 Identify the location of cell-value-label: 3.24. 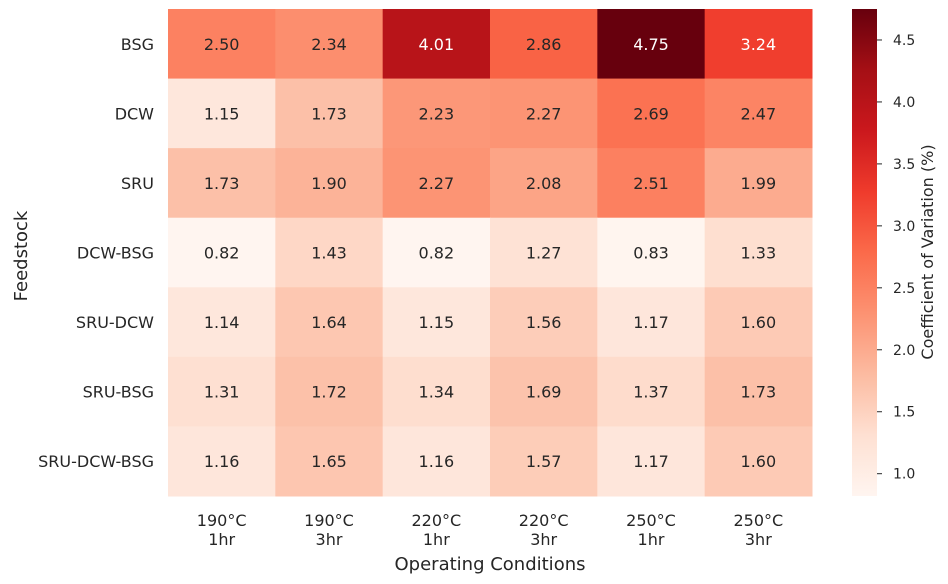
(759, 44).